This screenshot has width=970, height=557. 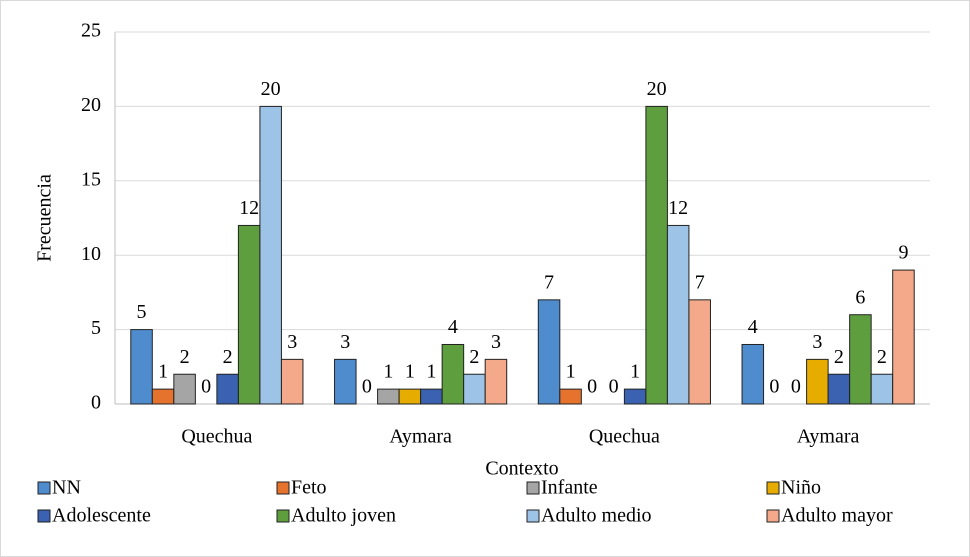 What do you see at coordinates (91, 105) in the screenshot?
I see `y-tick-label: 20` at bounding box center [91, 105].